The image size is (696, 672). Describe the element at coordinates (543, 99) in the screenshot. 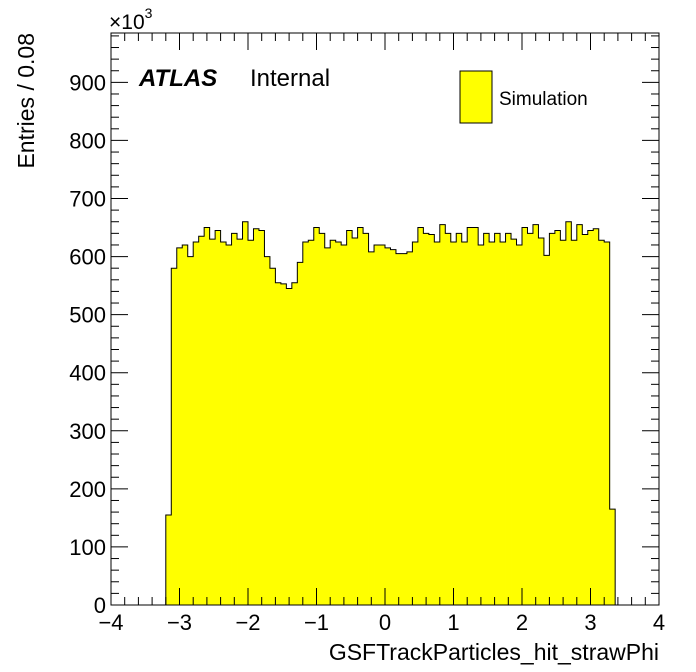

I see `legend-label-simulation: Simulation` at that location.